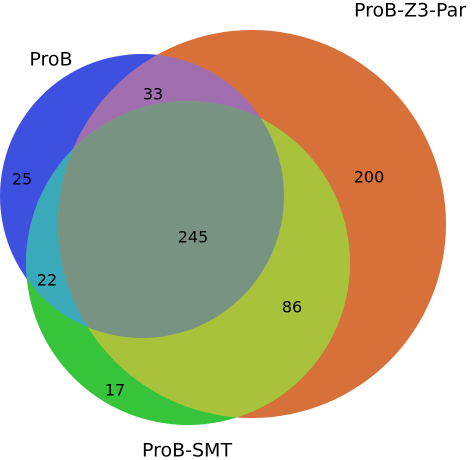 The width and height of the screenshot is (474, 460). What do you see at coordinates (410, 11) in the screenshot?
I see `set-label: ProB-Z3-Par` at bounding box center [410, 11].